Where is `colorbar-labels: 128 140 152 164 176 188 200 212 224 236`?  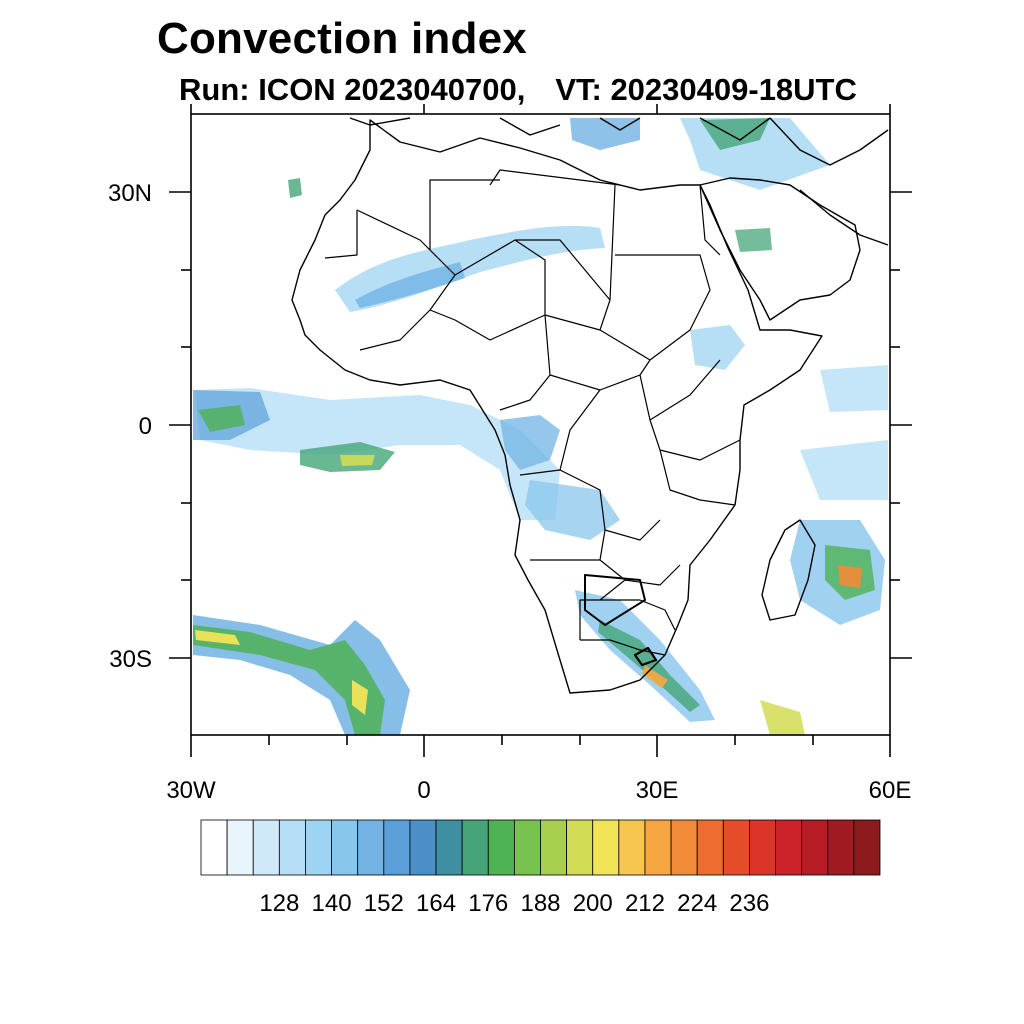
colorbar-labels: 128 140 152 164 176 188 200 212 224 236 is located at coordinates (514, 903).